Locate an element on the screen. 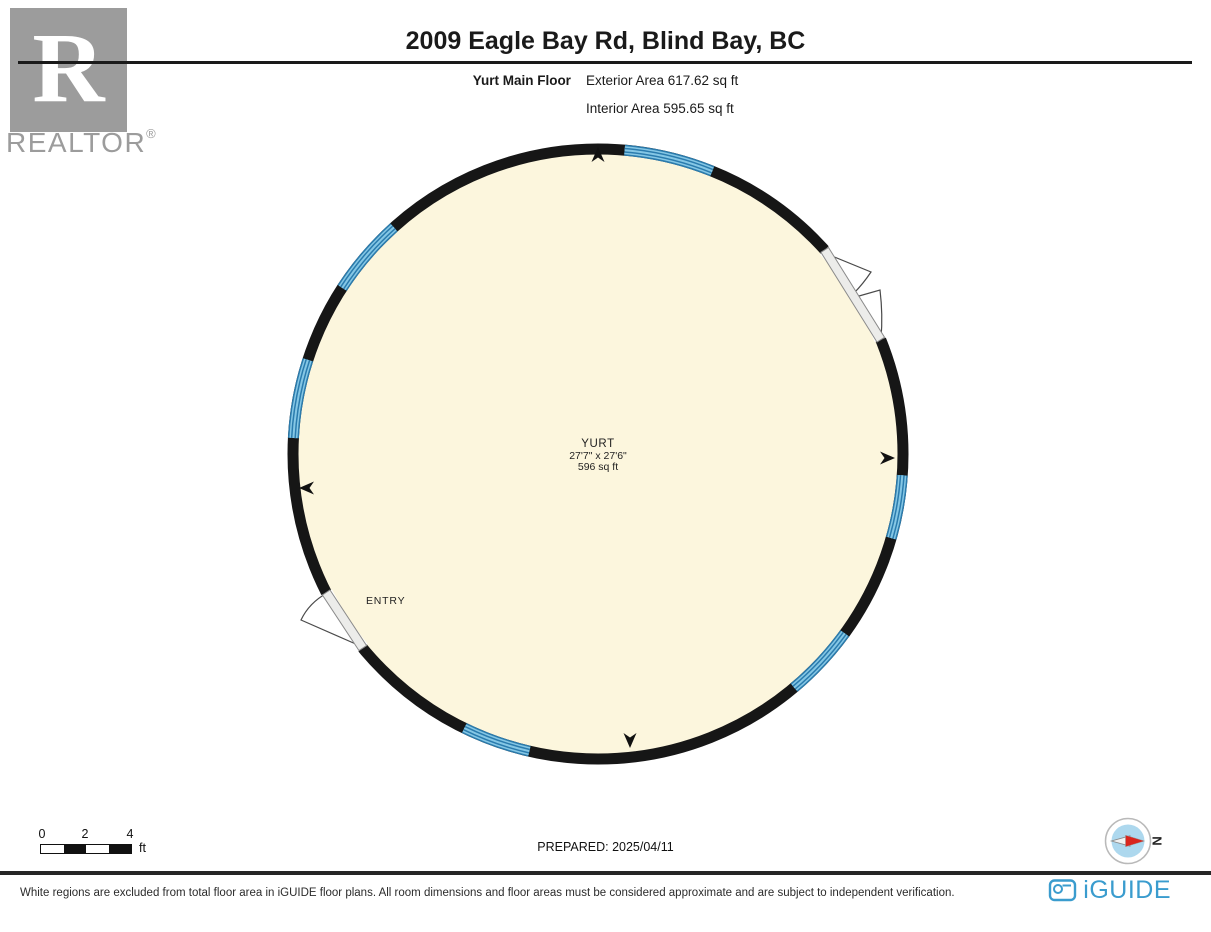 Image resolution: width=1211 pixels, height=932 pixels. north-label: N is located at coordinates (1157, 840).